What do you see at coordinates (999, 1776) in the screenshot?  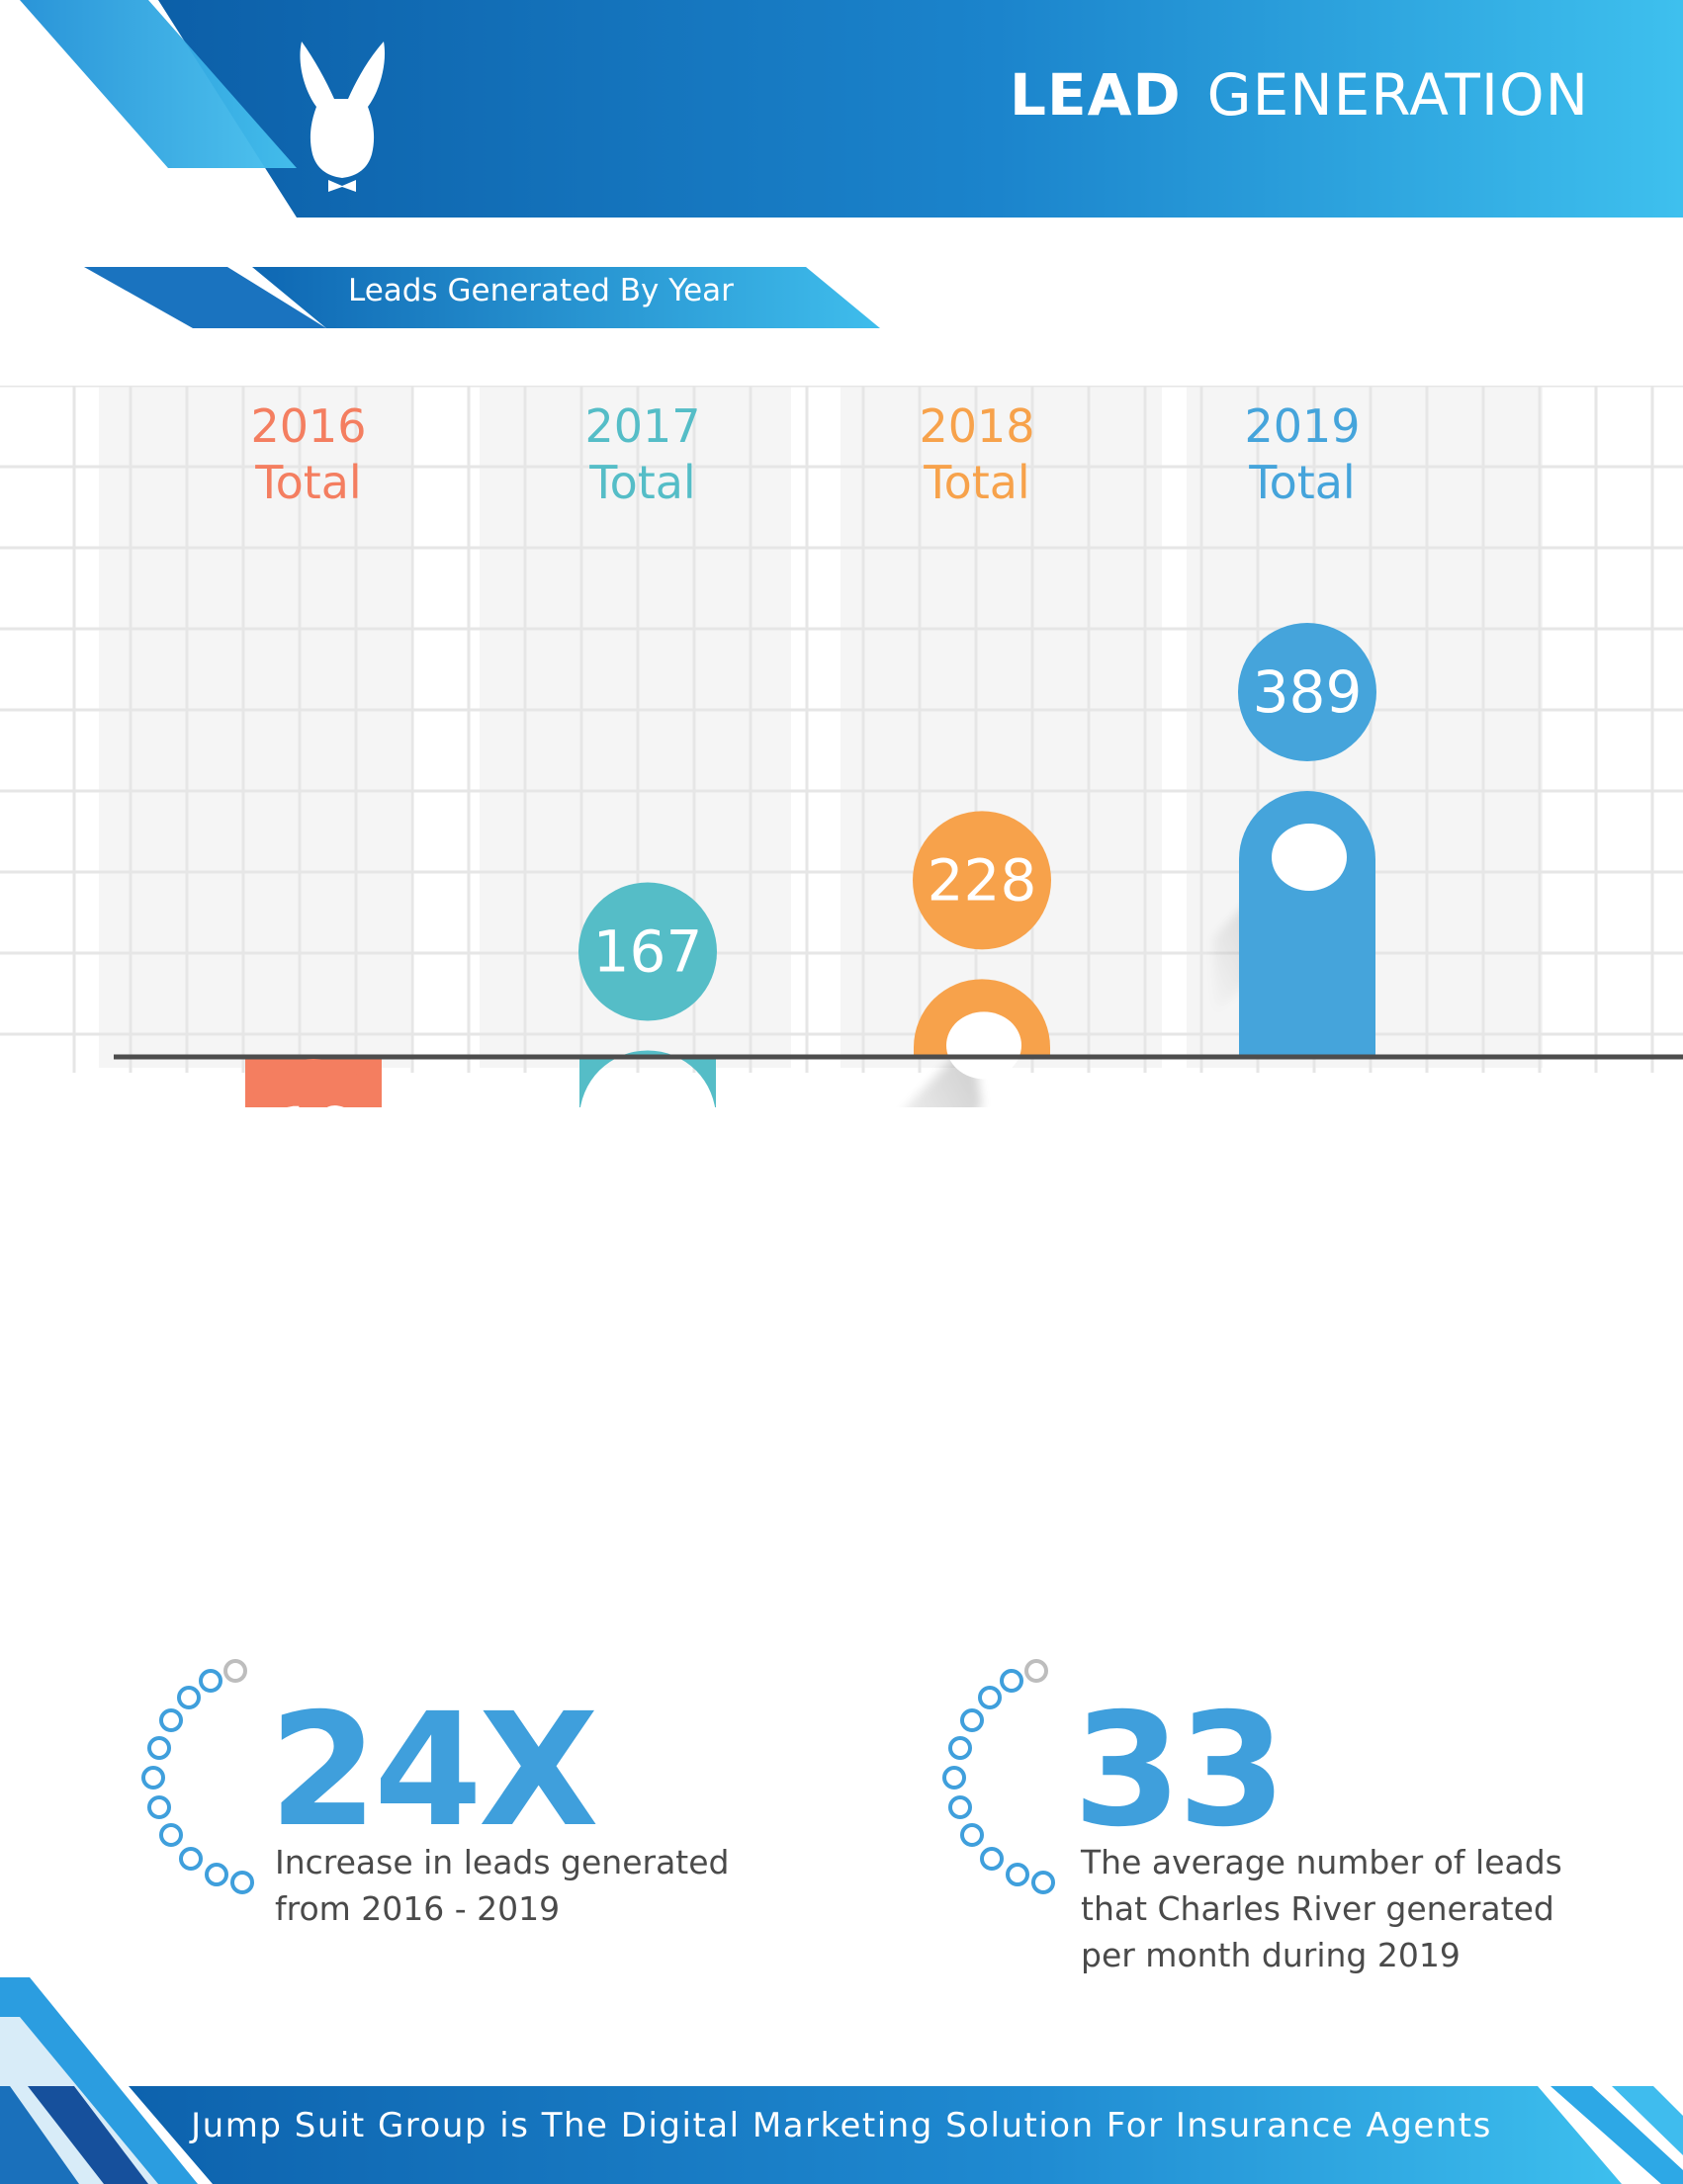 I see `decorative-dot-ring-right` at bounding box center [999, 1776].